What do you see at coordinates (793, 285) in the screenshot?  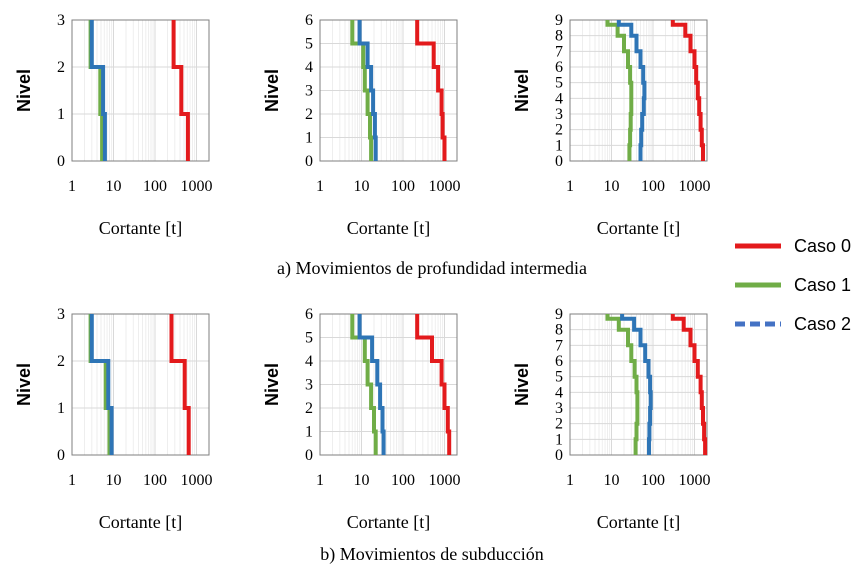 I see `legend: Caso 0 Caso 1 Caso 2` at bounding box center [793, 285].